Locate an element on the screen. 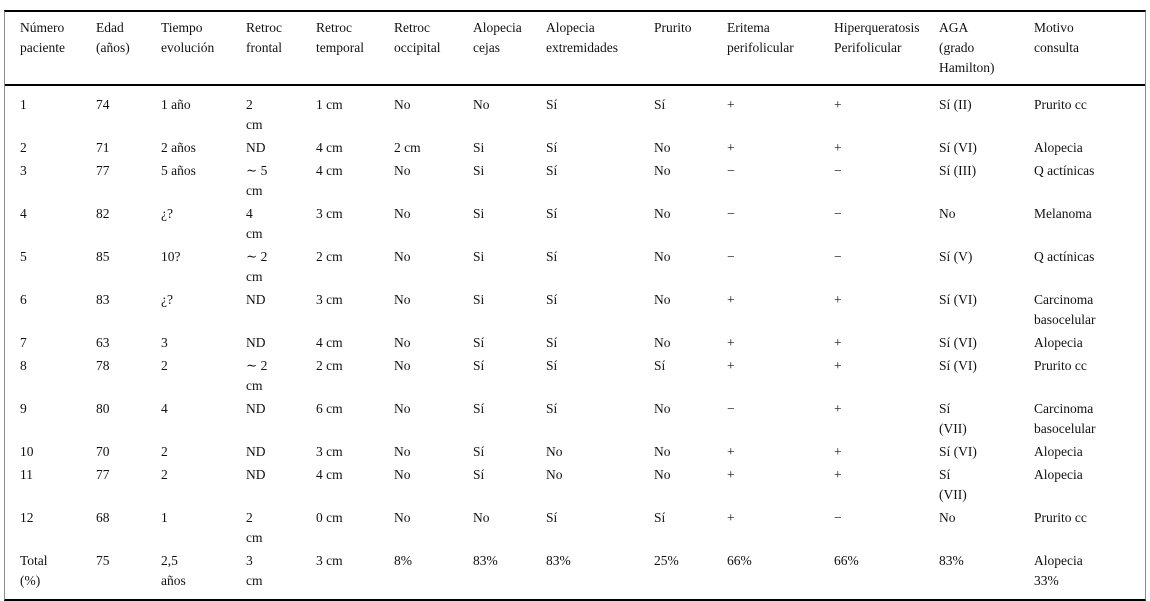 The image size is (1150, 601). table-cell: Total (%) is located at coordinates (34, 570).